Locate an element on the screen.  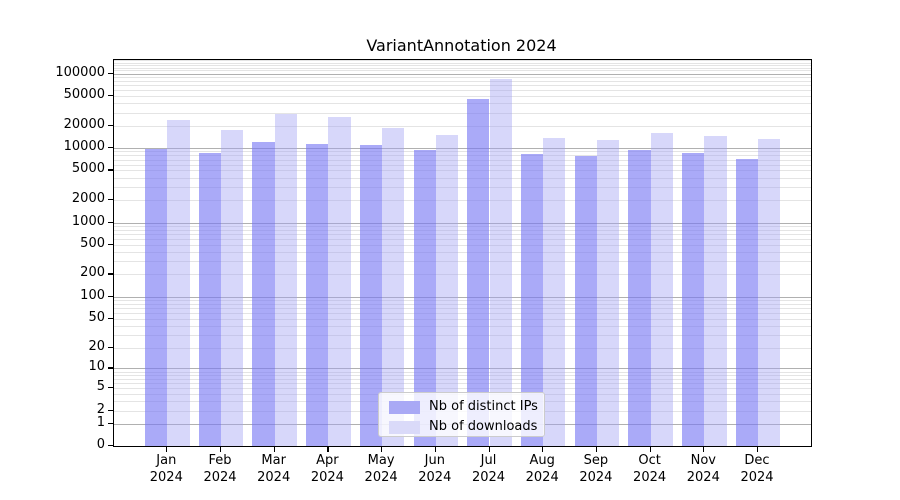
y-tick-label-10: 10 is located at coordinates (96, 367).